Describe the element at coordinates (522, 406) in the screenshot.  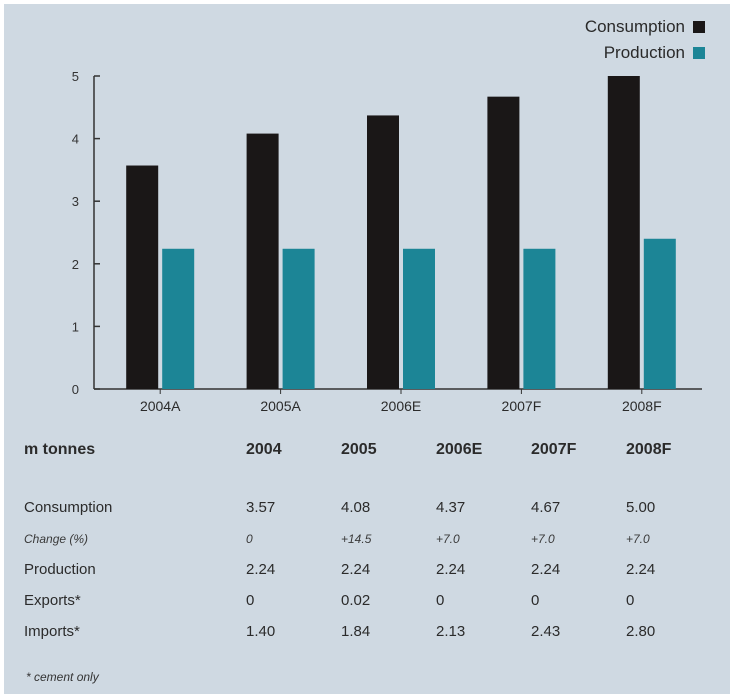
I see `x-tick-label: 2007F` at that location.